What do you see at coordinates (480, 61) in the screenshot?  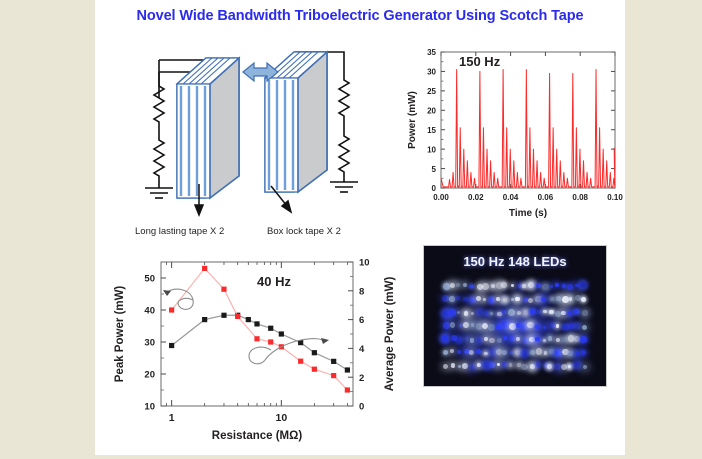 I see `chart-150hz-annotation: 150 Hz` at bounding box center [480, 61].